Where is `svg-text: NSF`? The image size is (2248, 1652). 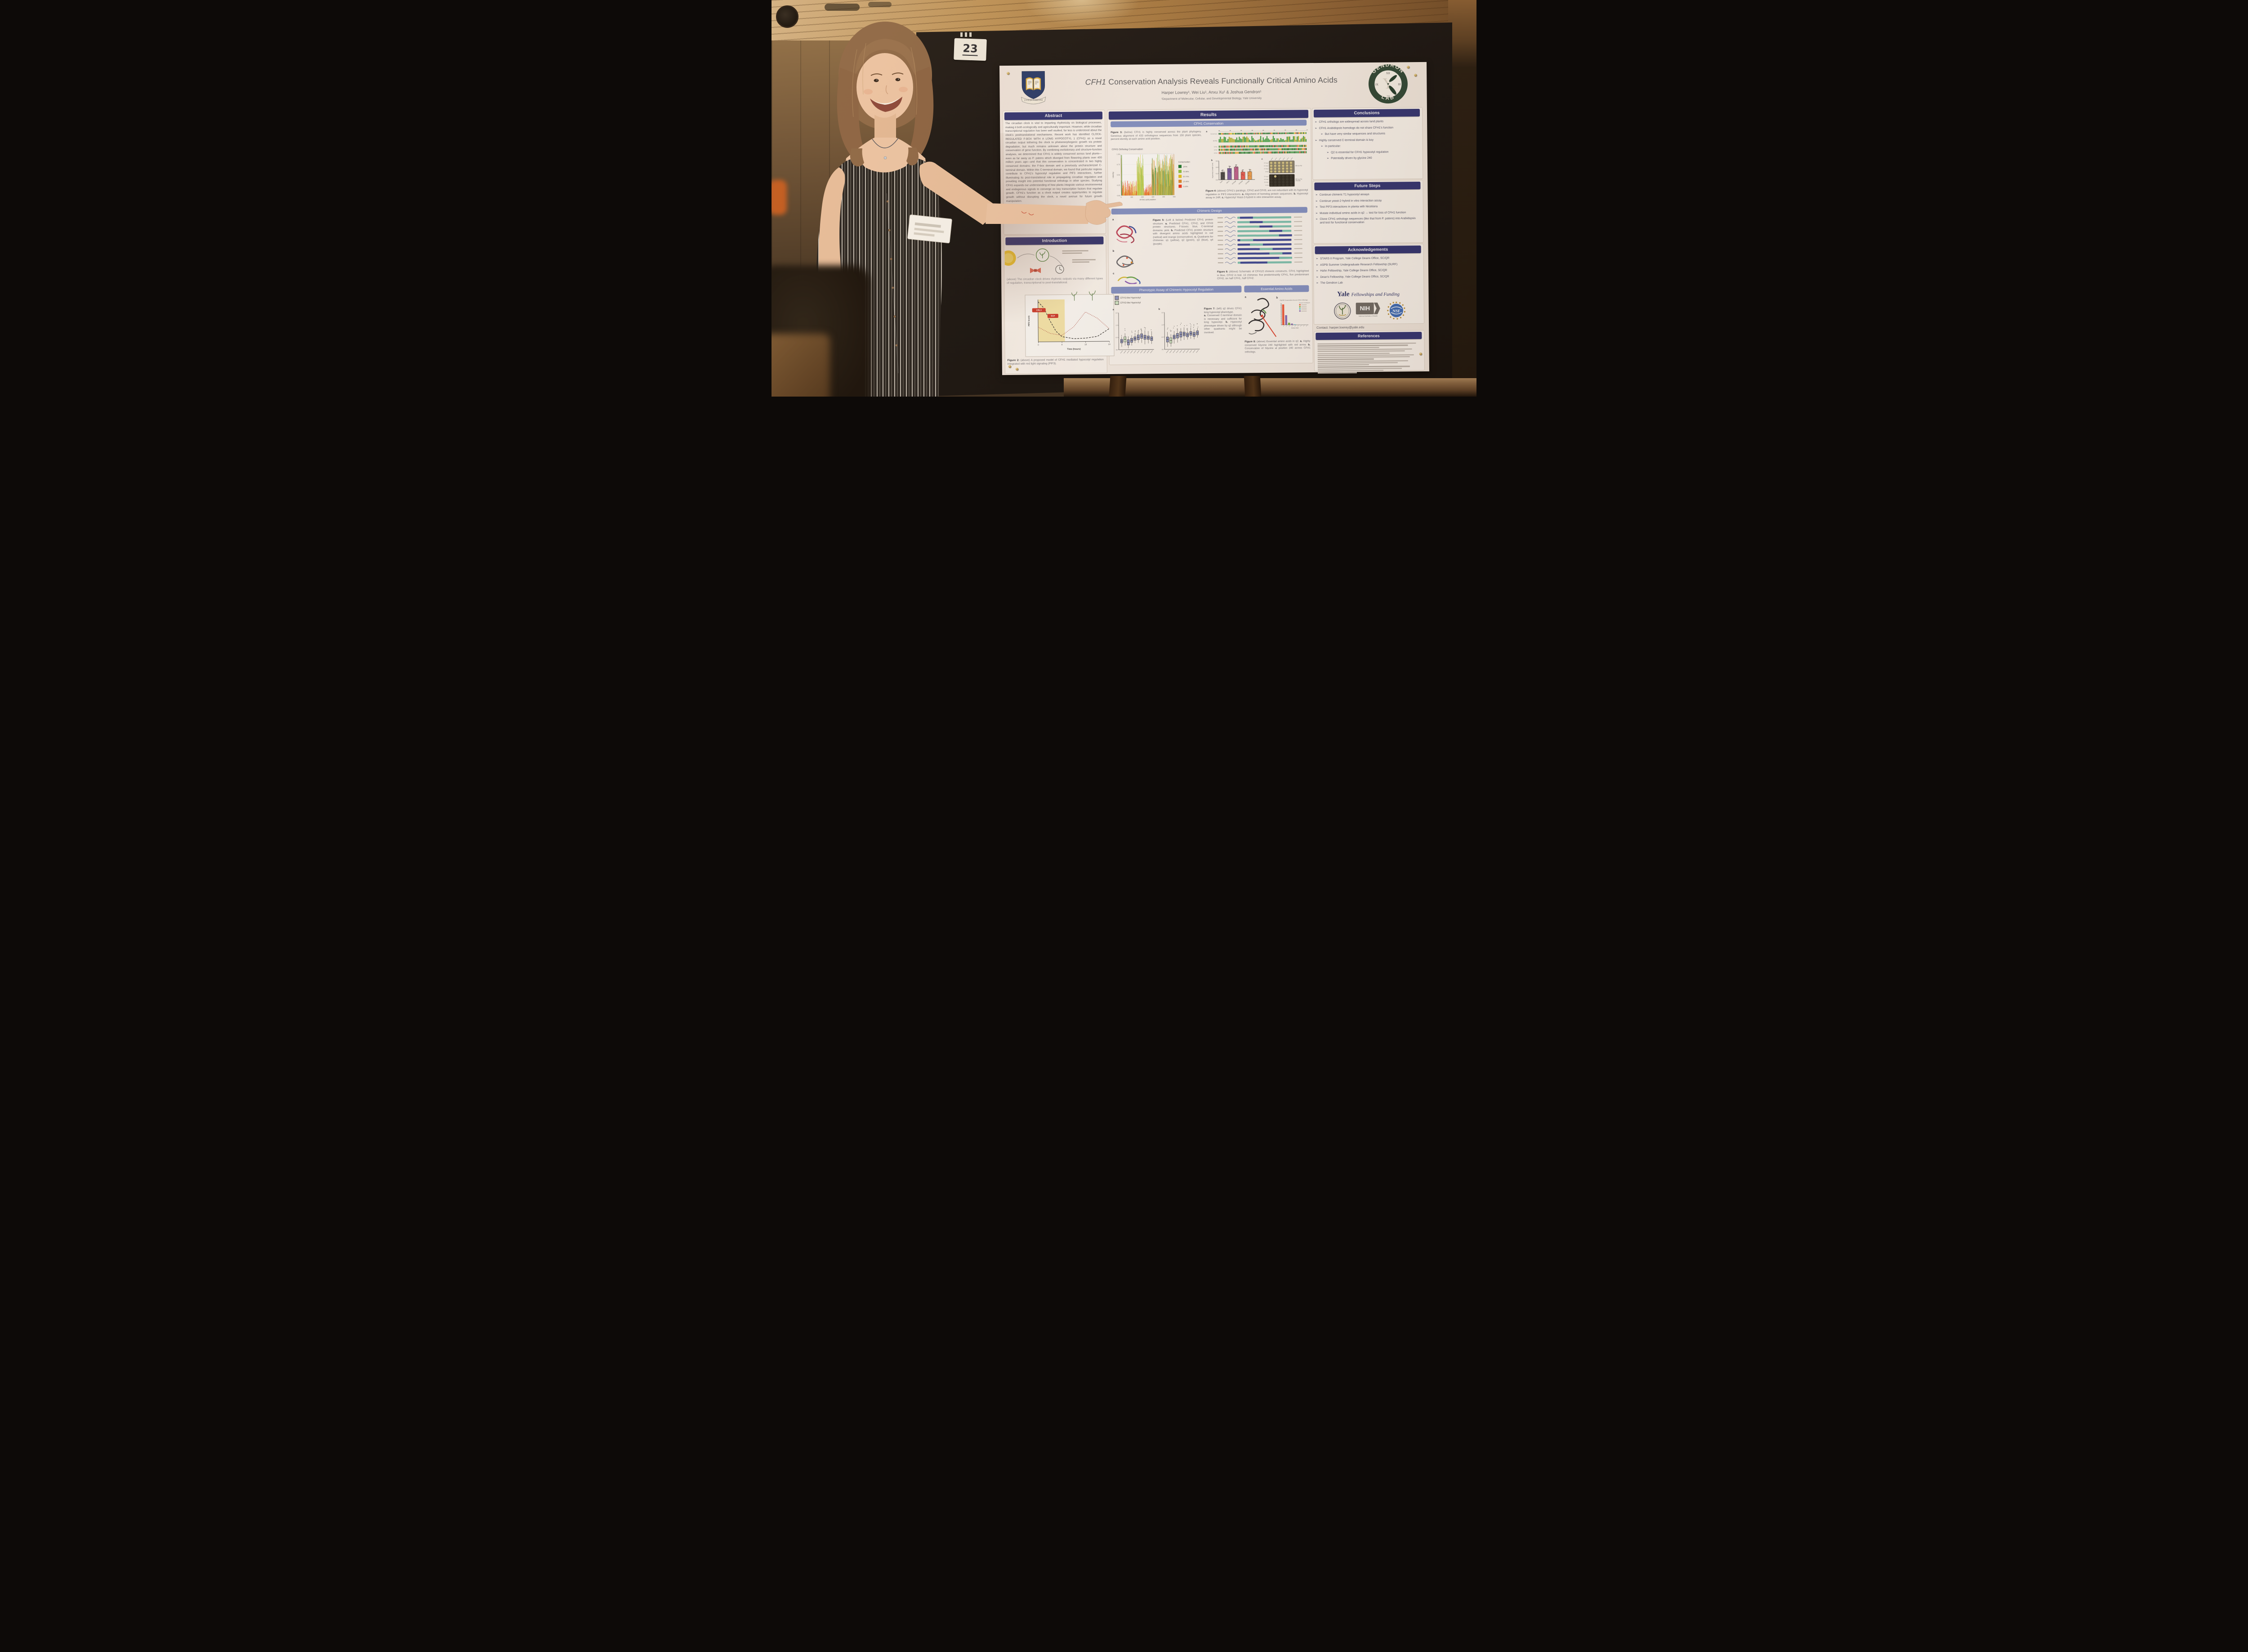
svg-text: NSF is located at coordinates (1396, 310).